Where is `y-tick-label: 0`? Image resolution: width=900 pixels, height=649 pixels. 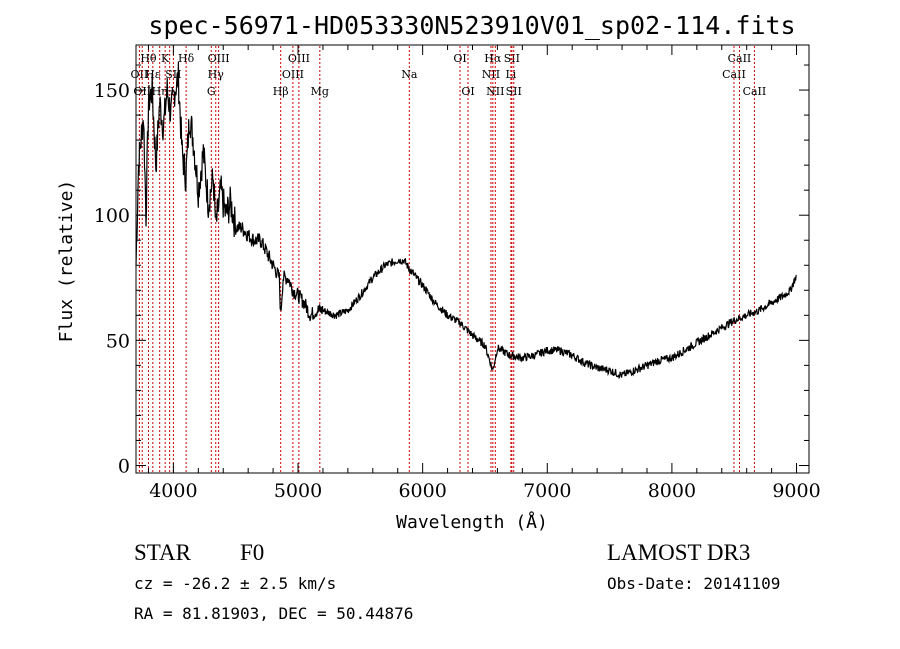
y-tick-label: 0 is located at coordinates (124, 466).